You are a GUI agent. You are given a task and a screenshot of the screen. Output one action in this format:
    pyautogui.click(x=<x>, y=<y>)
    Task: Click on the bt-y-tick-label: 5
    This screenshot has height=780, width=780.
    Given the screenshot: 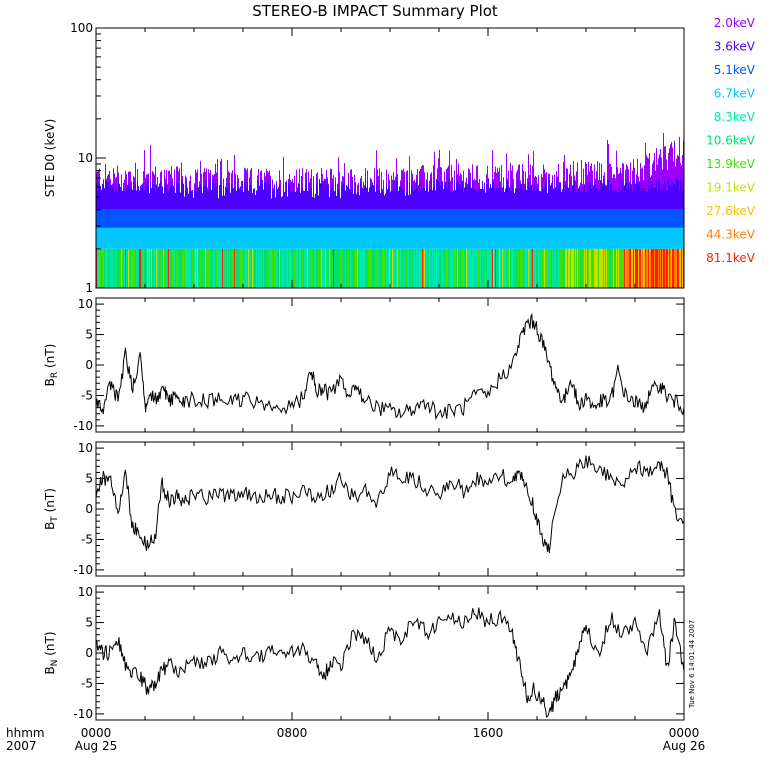 What is the action you would take?
    pyautogui.click(x=89, y=479)
    